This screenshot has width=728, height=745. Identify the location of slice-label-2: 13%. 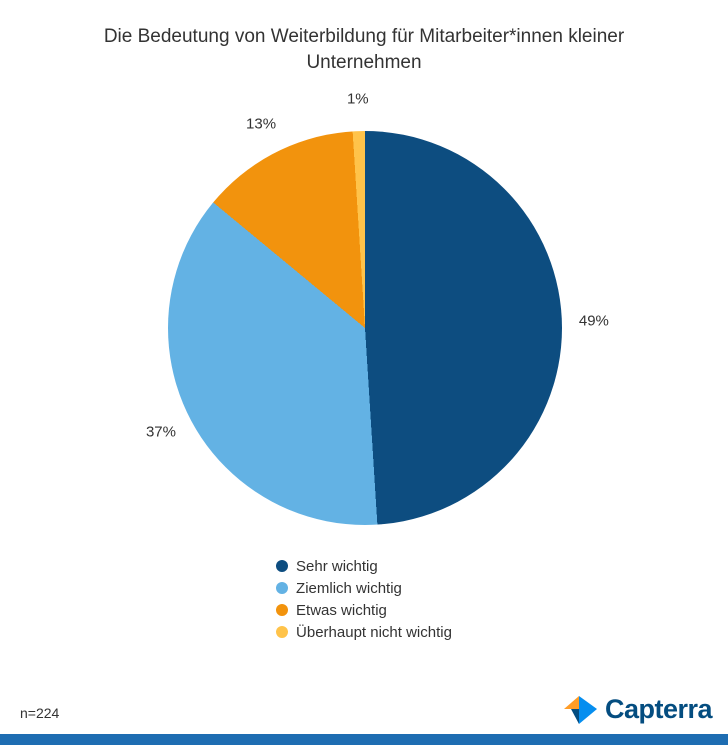
(261, 124).